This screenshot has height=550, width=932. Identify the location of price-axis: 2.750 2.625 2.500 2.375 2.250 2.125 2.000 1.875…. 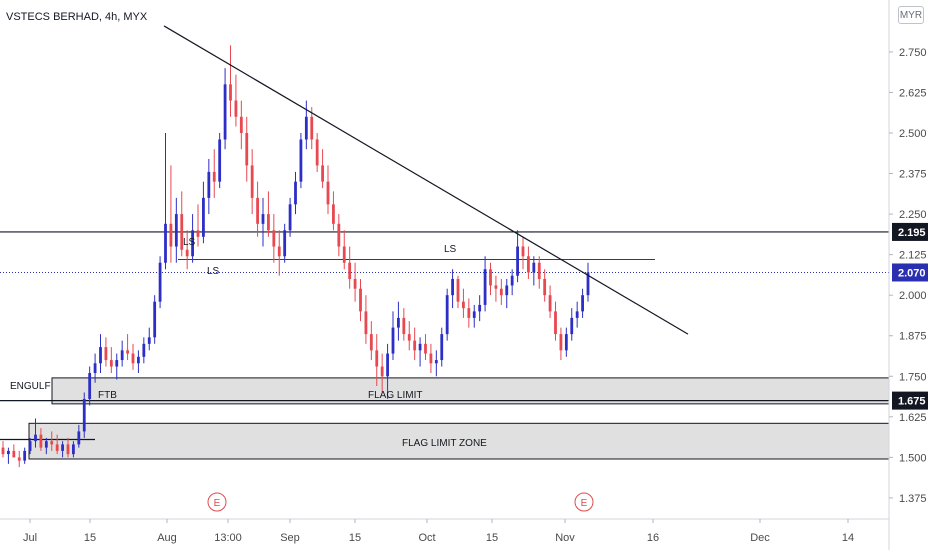
(908, 276).